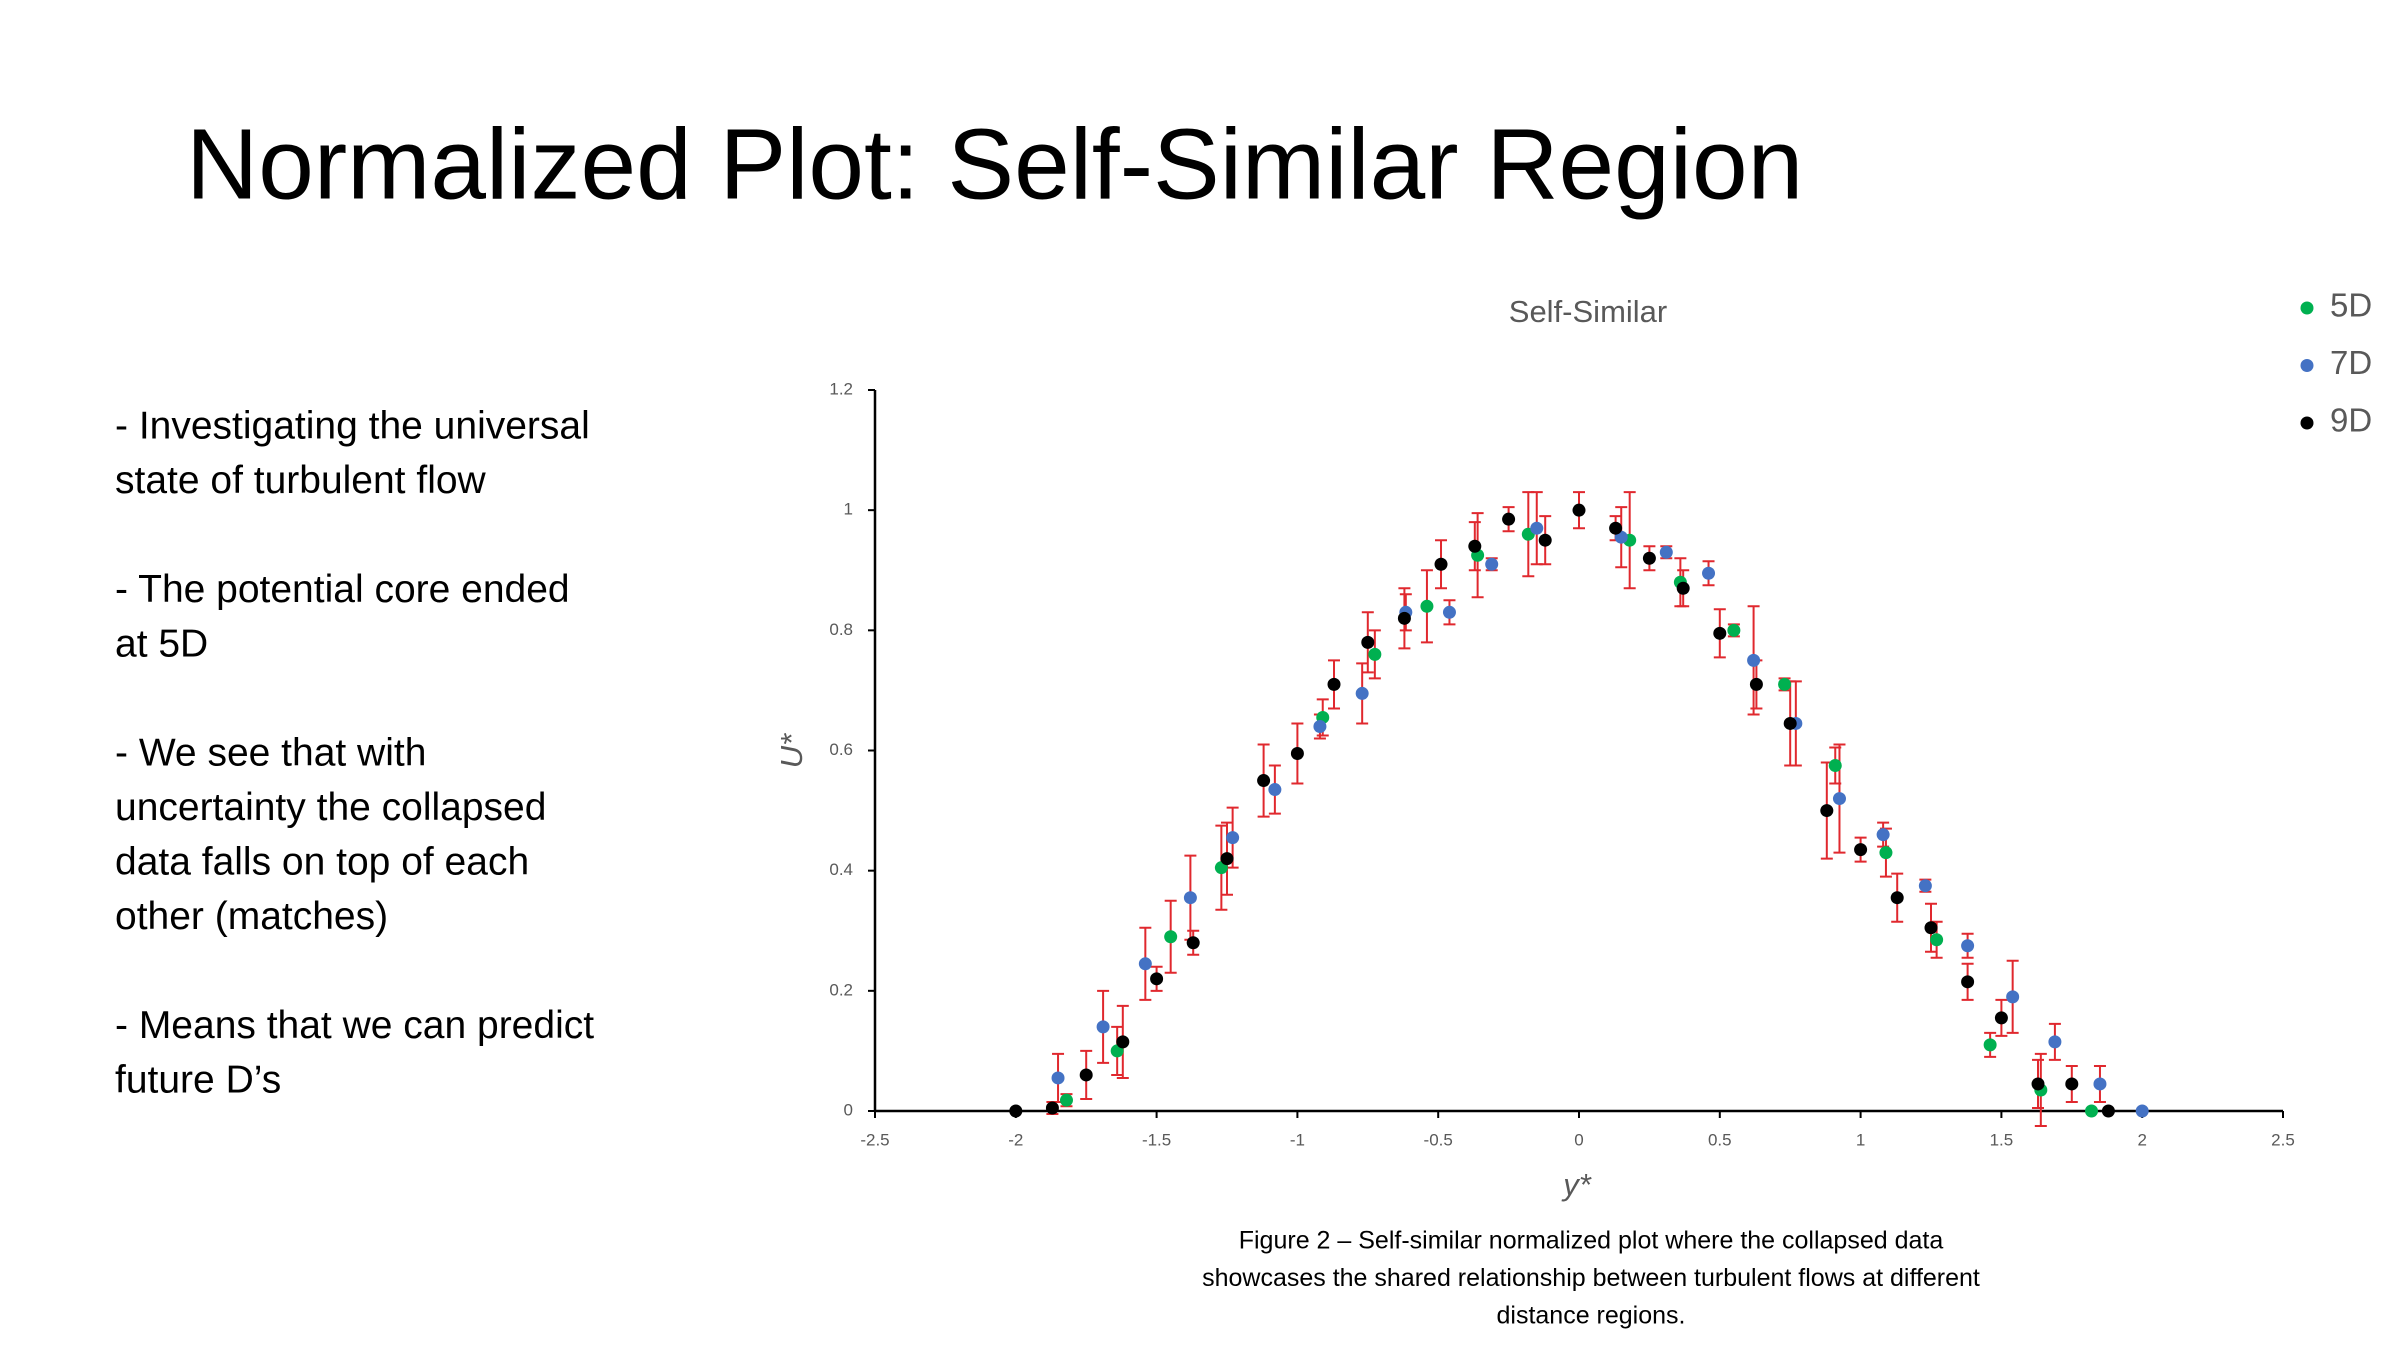  Describe the element at coordinates (1588, 311) in the screenshot. I see `chart-title: Self-Similar` at that location.